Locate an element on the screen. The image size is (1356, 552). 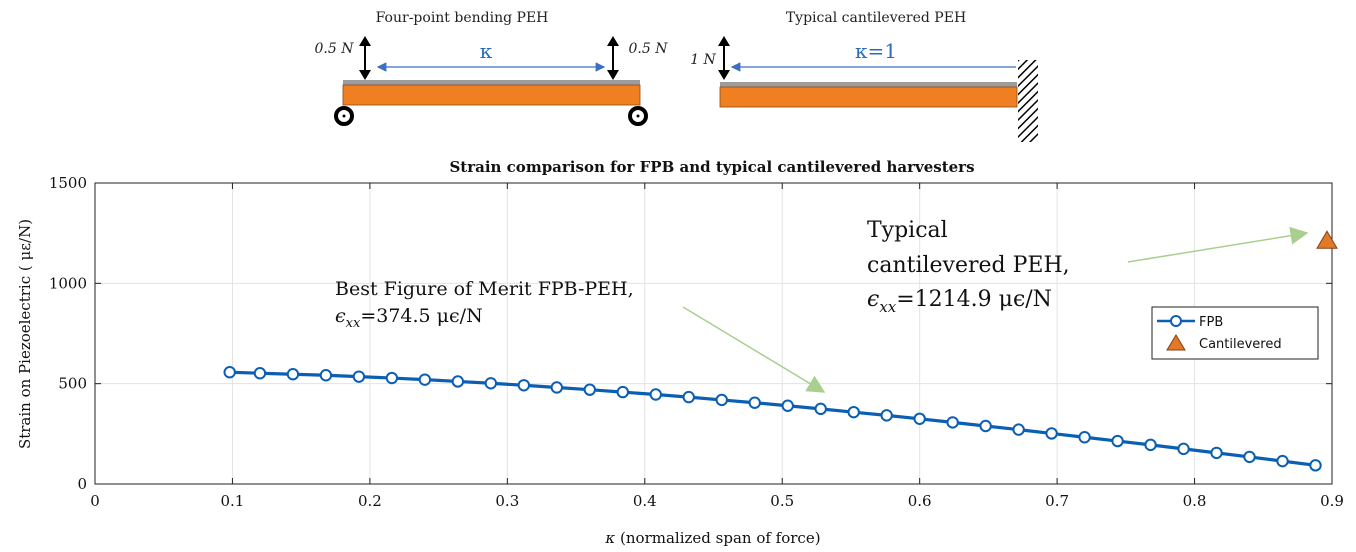
cant-annotation-line1: Typical is located at coordinates (907, 230).